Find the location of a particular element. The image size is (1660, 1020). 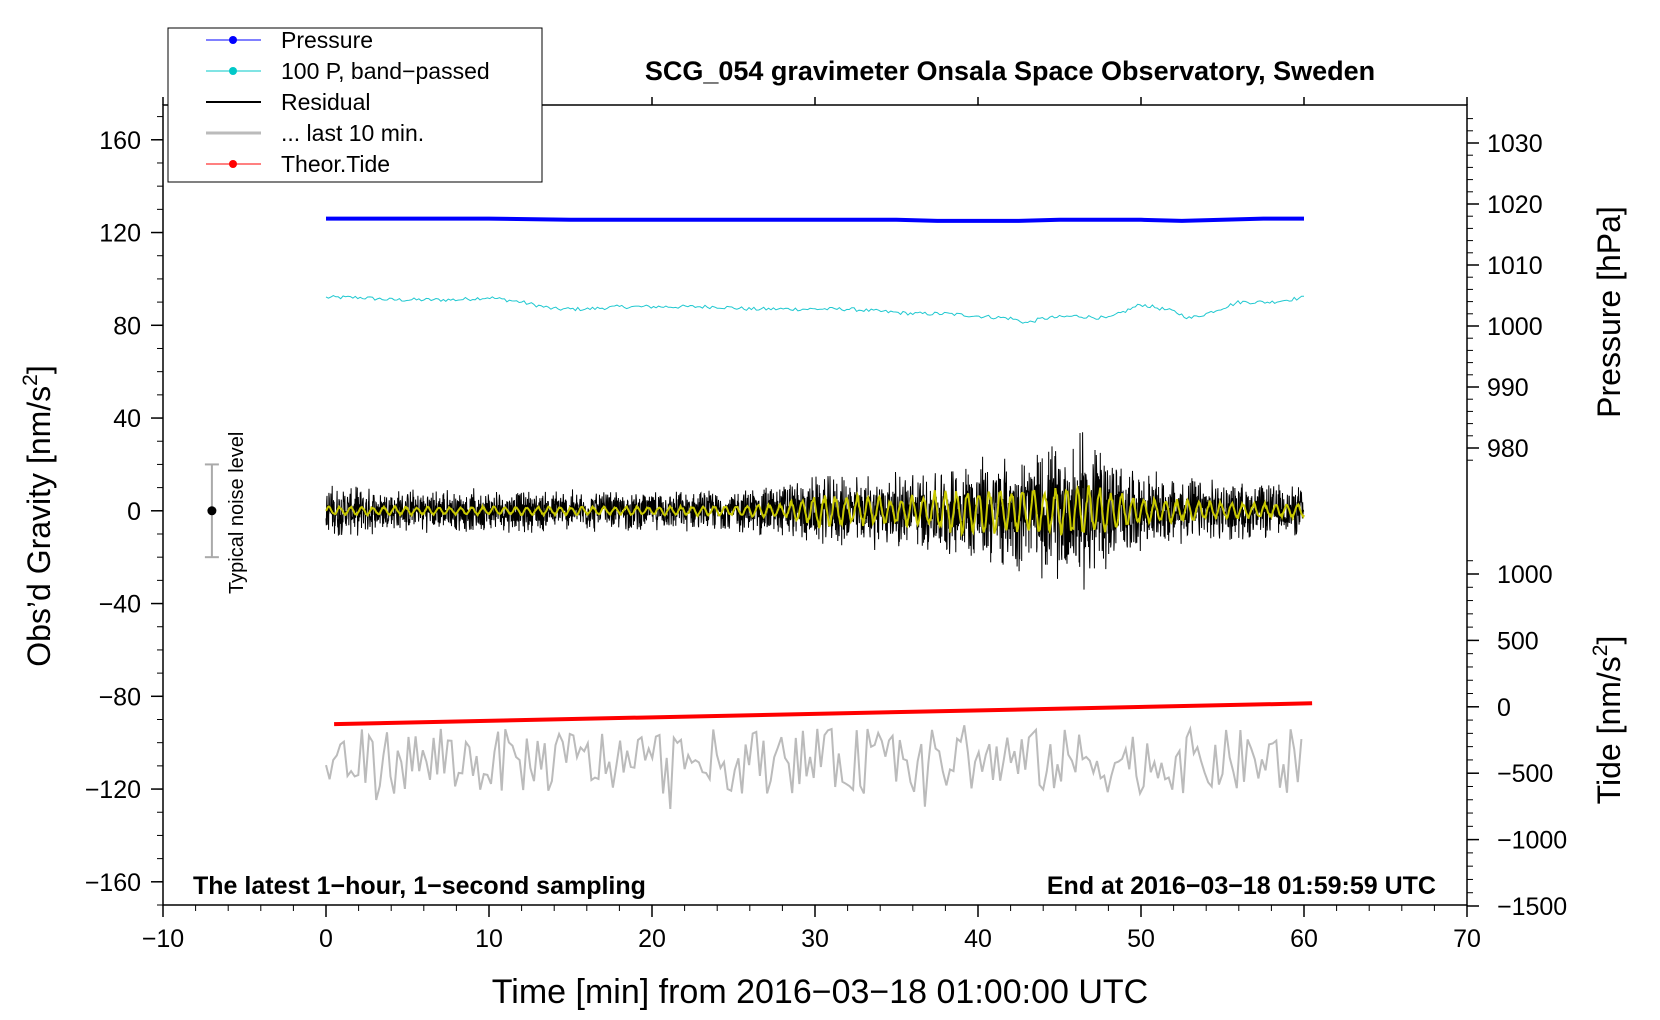

y-axis-label-tail: ] is located at coordinates (39, 369).